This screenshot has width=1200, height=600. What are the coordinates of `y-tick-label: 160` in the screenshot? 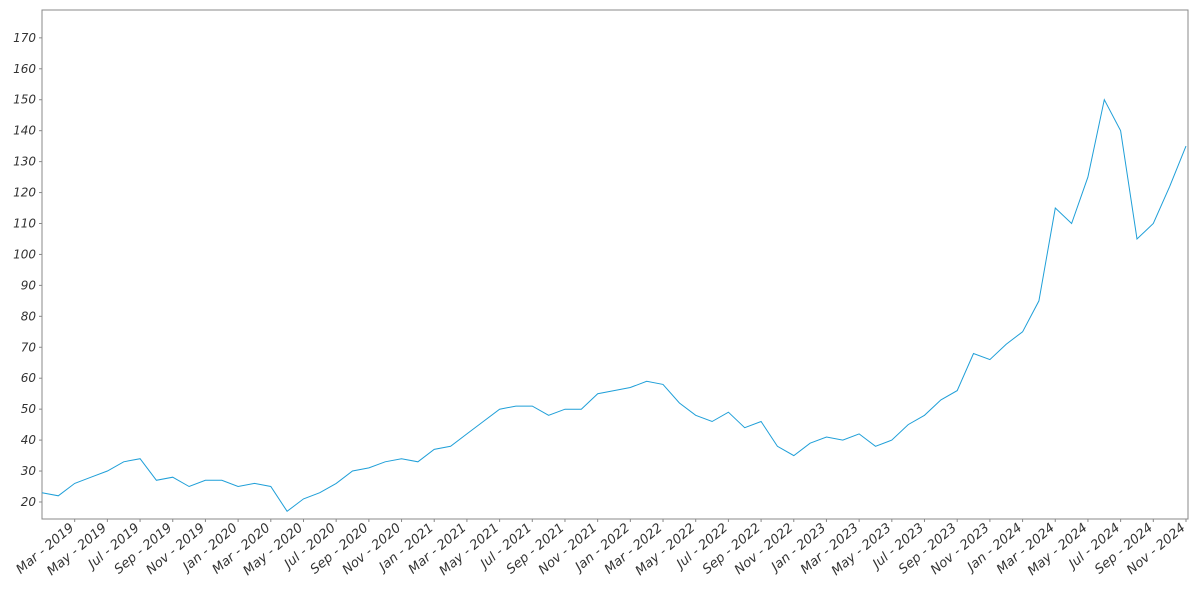 It's located at (24, 69).